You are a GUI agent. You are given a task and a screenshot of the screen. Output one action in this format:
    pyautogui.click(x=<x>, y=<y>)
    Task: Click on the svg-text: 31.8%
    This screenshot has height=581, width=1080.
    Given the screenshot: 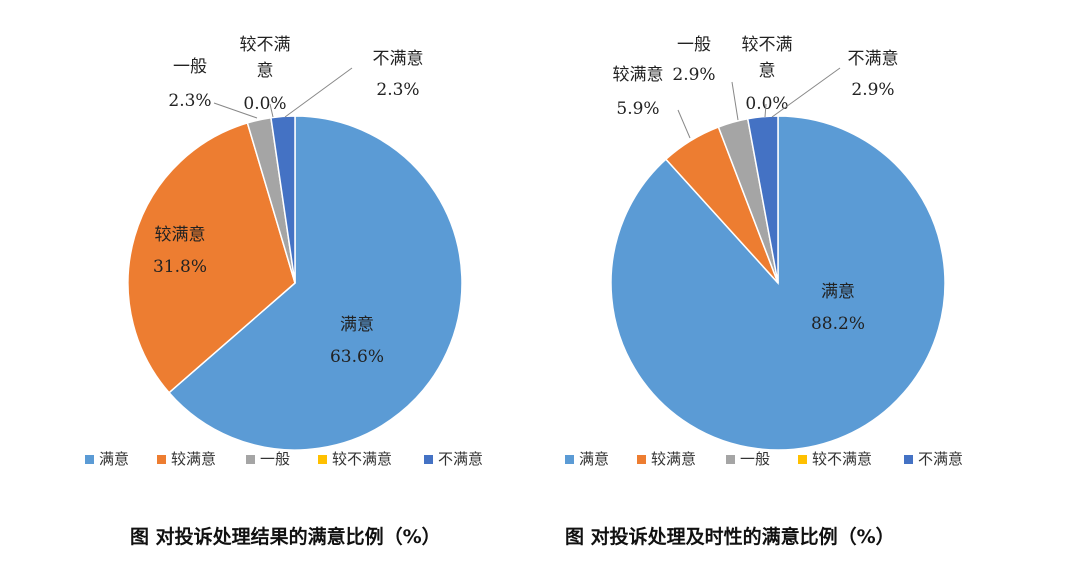 What is the action you would take?
    pyautogui.click(x=180, y=267)
    